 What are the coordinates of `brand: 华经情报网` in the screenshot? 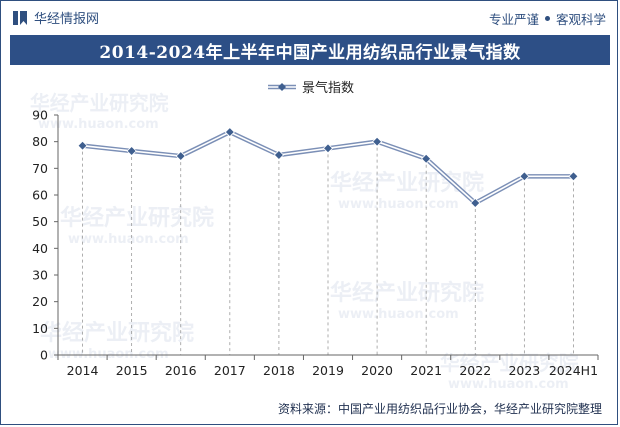 It's located at (55, 17).